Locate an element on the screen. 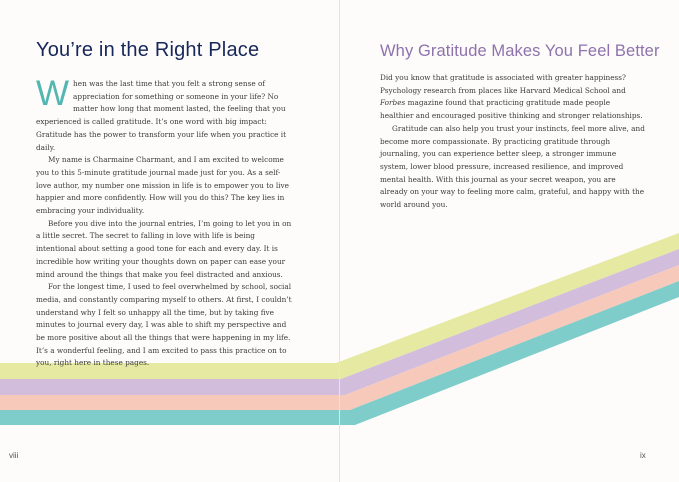 This screenshot has height=482, width=679. right-page-heading: Why Gratitude Makes You Feel Better is located at coordinates (520, 51).